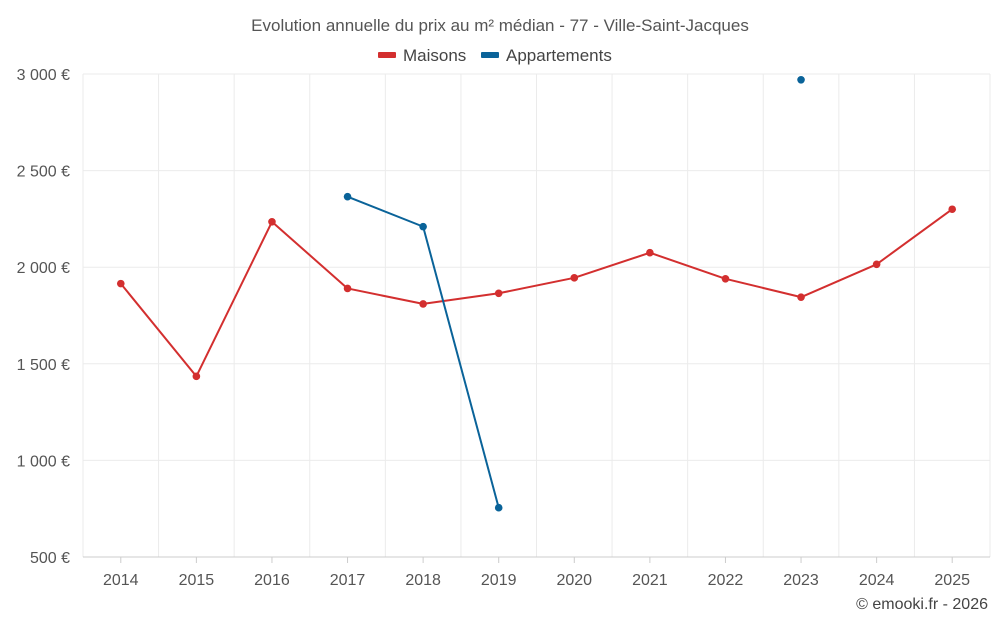 This screenshot has width=1000, height=625. Describe the element at coordinates (121, 580) in the screenshot. I see `x-tick-label: 2014` at that location.